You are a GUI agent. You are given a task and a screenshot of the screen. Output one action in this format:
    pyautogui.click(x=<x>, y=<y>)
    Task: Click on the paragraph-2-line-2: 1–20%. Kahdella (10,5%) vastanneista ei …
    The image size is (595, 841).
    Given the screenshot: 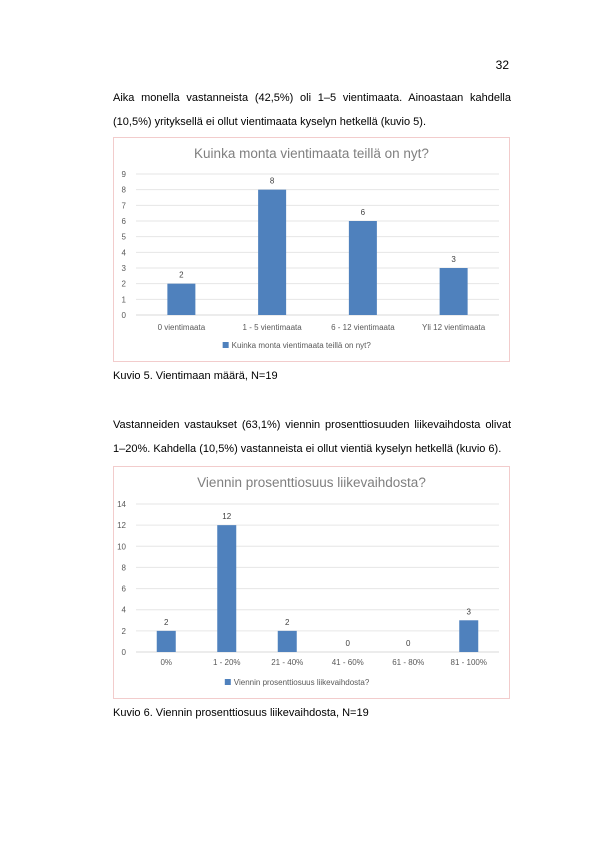 What is the action you would take?
    pyautogui.click(x=307, y=449)
    